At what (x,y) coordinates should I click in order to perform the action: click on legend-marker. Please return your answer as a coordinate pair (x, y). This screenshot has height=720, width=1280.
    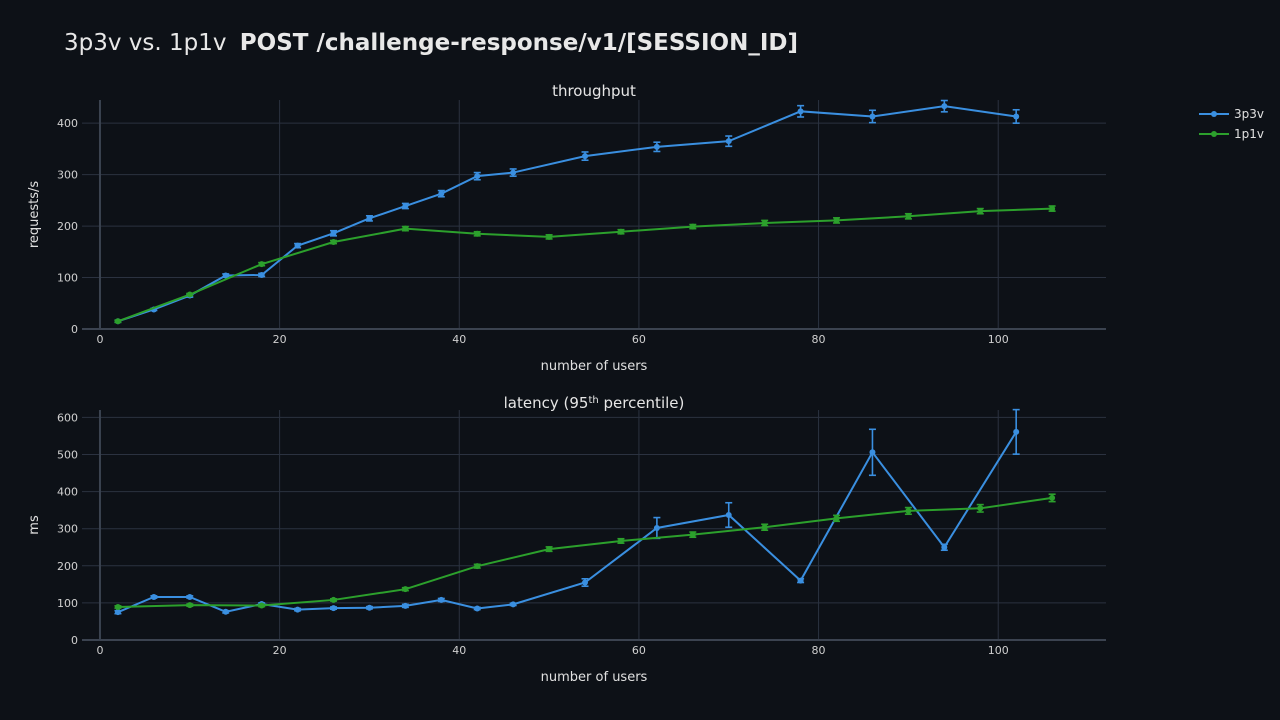
    Looking at the image, I should click on (1214, 134).